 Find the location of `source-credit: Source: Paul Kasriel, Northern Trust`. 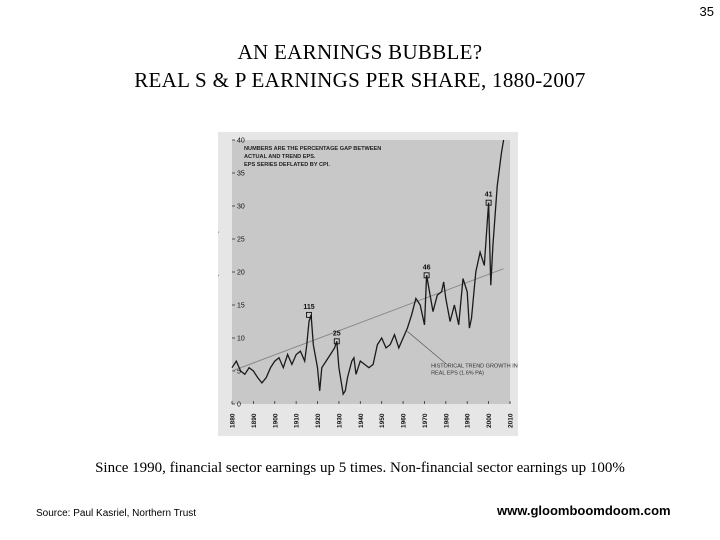

source-credit: Source: Paul Kasriel, Northern Trust is located at coordinates (116, 513).